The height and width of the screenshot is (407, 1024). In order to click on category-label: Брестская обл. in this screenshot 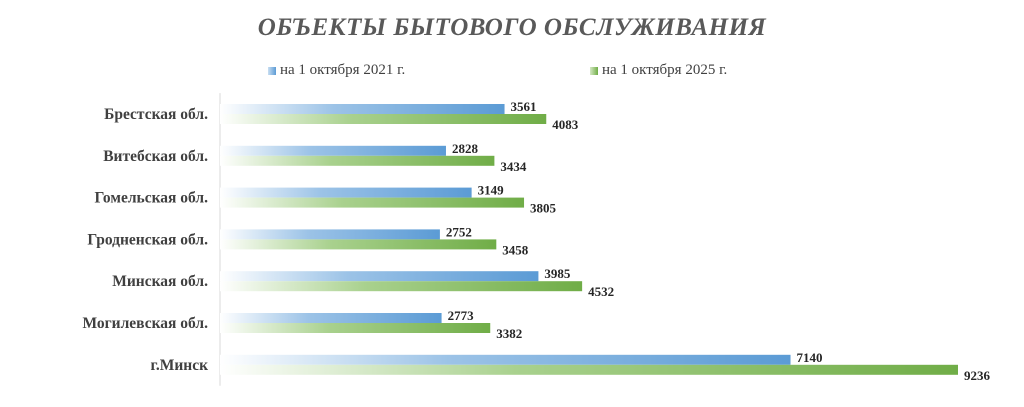, I will do `click(156, 114)`.